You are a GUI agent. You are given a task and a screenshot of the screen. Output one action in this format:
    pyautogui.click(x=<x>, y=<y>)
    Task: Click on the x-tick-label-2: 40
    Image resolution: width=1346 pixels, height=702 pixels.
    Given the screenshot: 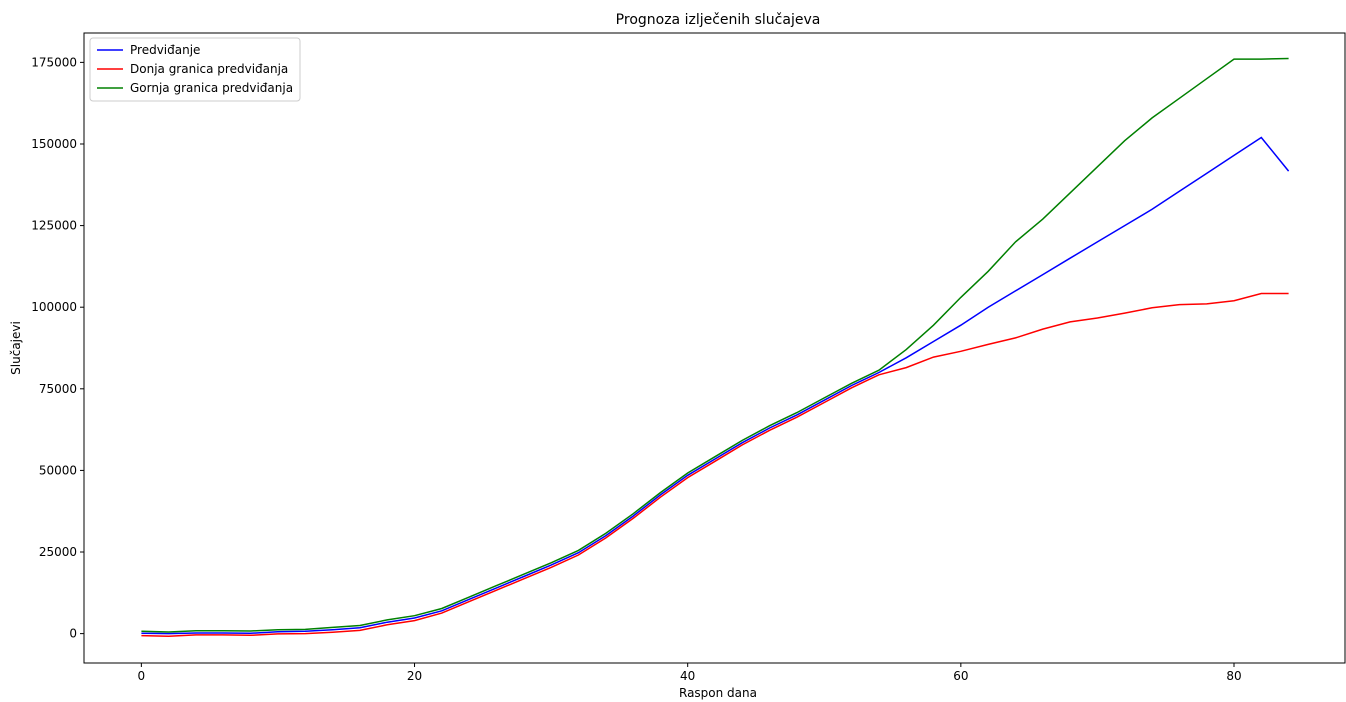 What is the action you would take?
    pyautogui.click(x=687, y=676)
    